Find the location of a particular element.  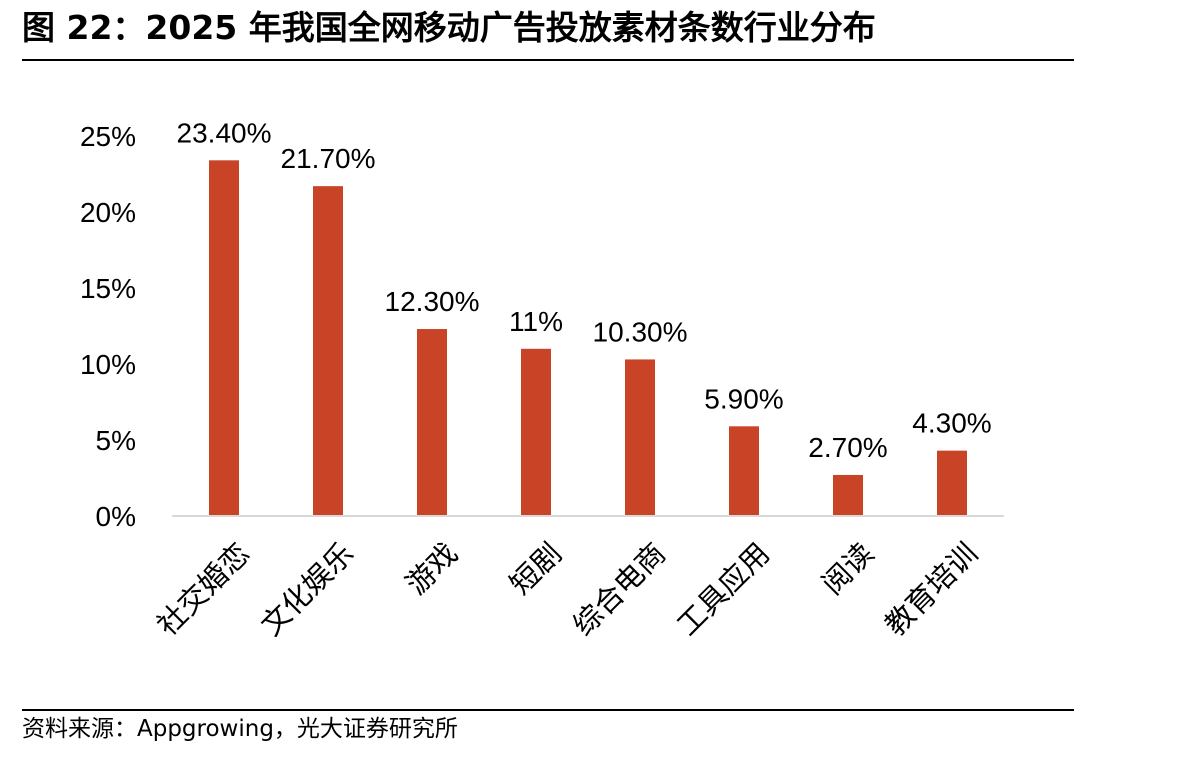

figure-title: 图 22：2025 年我国全网移动广告投放素材条数行业分布 is located at coordinates (449, 27).